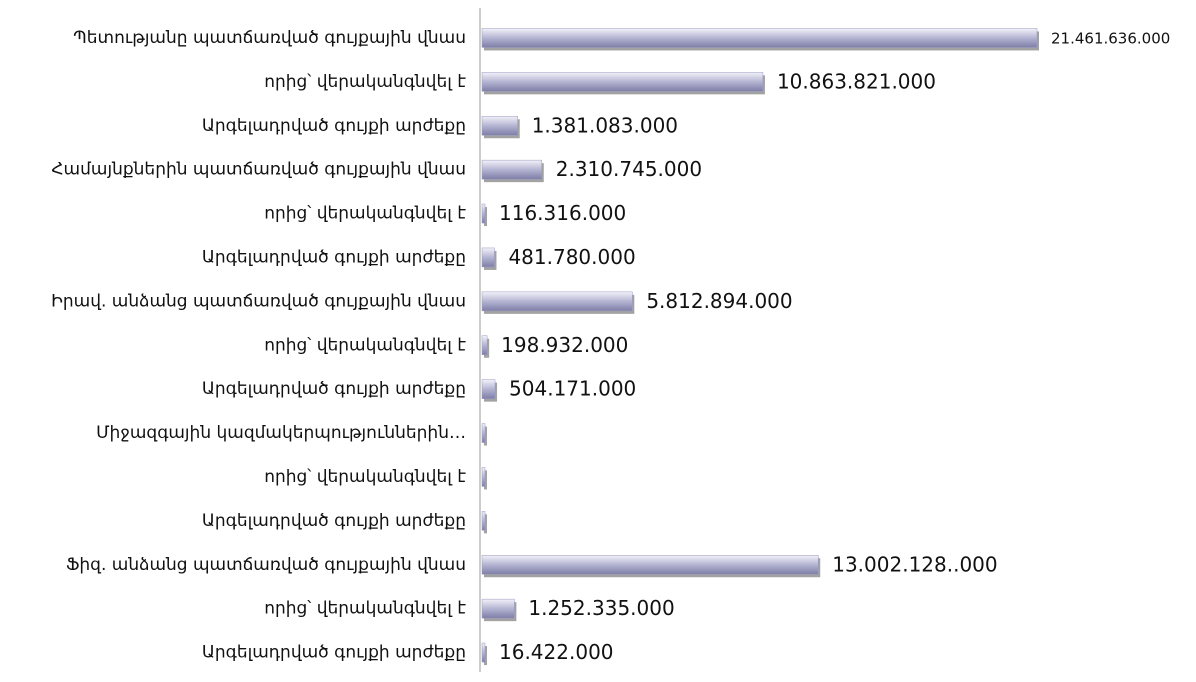  Describe the element at coordinates (266, 565) in the screenshot. I see `category-label: Ֆիզ. անձանց պատճառված գույքային վնաս` at that location.